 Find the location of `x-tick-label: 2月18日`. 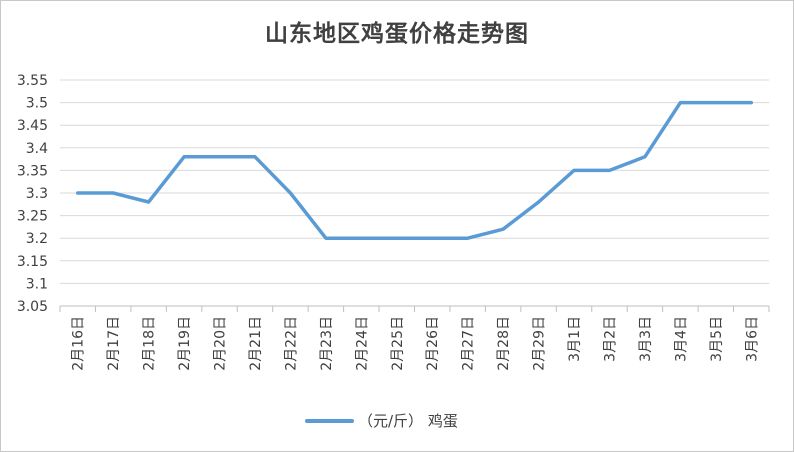

x-tick-label: 2月18日 is located at coordinates (150, 343).